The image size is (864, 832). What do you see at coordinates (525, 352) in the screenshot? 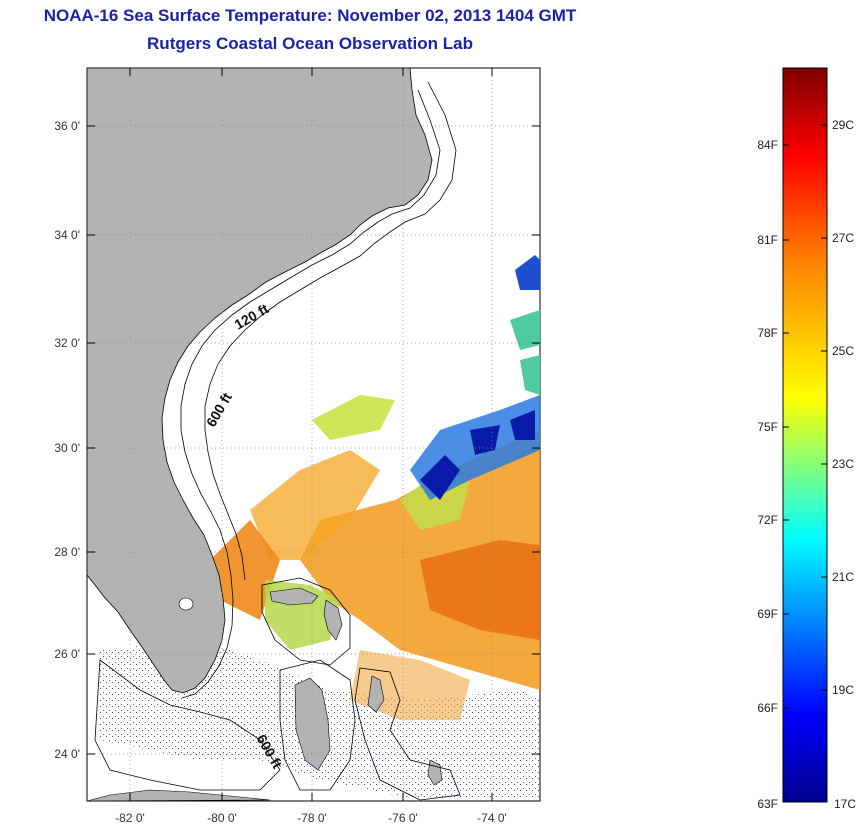
I see `sst-ne-green` at bounding box center [525, 352].